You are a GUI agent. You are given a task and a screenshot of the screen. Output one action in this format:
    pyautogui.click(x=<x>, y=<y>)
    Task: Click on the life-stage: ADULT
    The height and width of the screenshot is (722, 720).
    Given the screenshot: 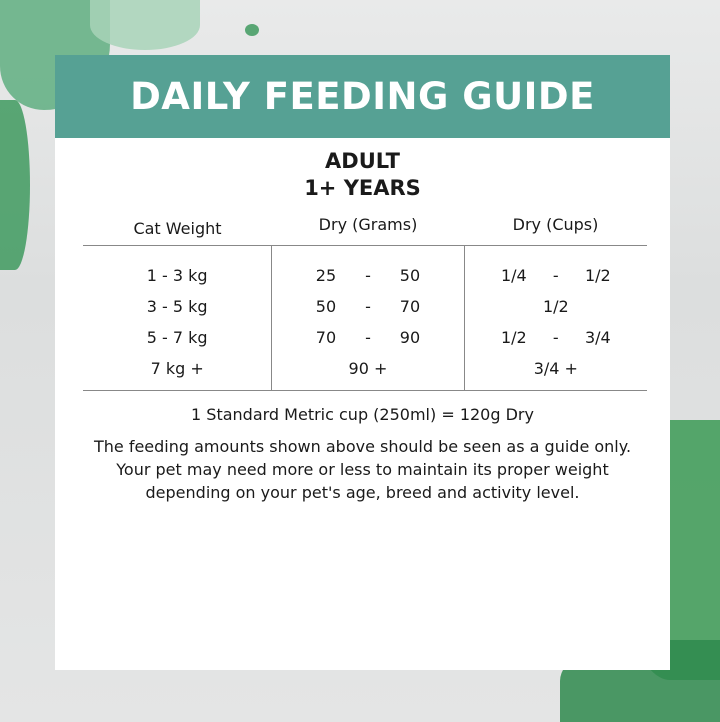 What is the action you would take?
    pyautogui.click(x=362, y=161)
    